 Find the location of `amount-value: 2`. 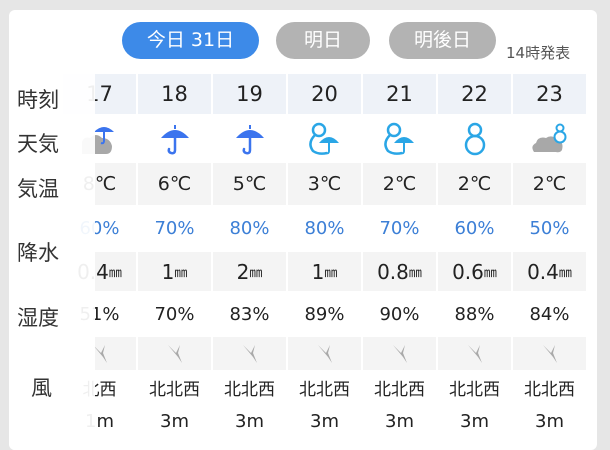

amount-value: 2 is located at coordinates (243, 271).